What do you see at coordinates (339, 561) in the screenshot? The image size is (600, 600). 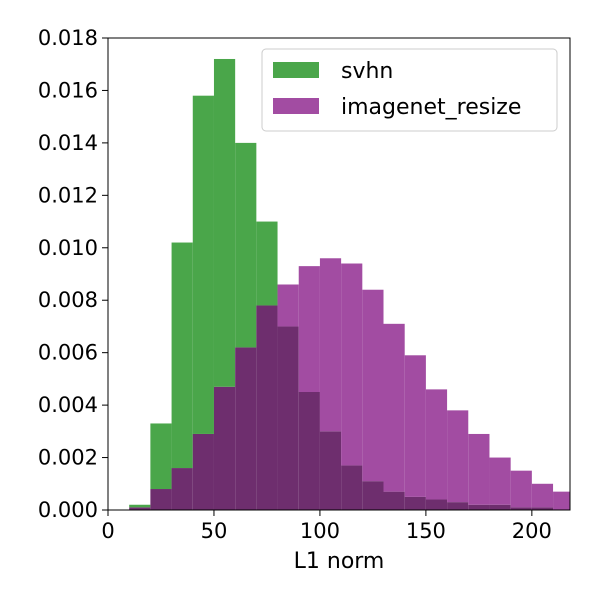 I see `x-axis-label: L1 norm` at bounding box center [339, 561].